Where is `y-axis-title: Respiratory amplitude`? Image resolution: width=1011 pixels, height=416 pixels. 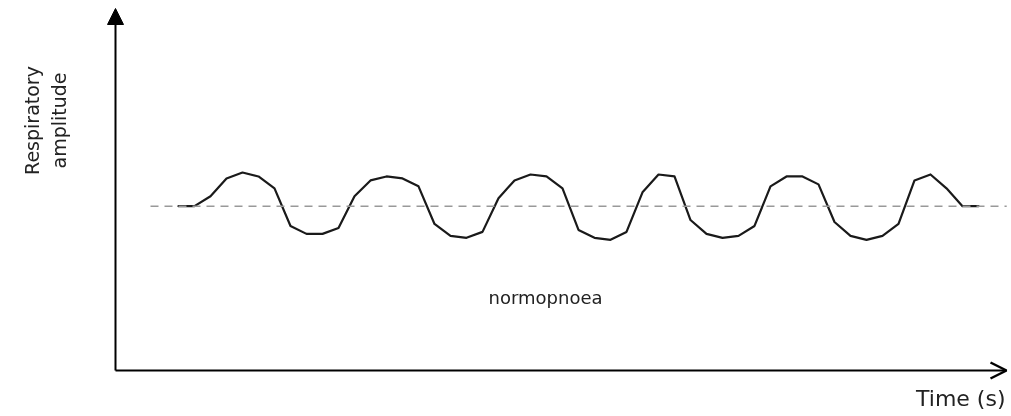 y-axis-title: Respiratory amplitude is located at coordinates (45, 120).